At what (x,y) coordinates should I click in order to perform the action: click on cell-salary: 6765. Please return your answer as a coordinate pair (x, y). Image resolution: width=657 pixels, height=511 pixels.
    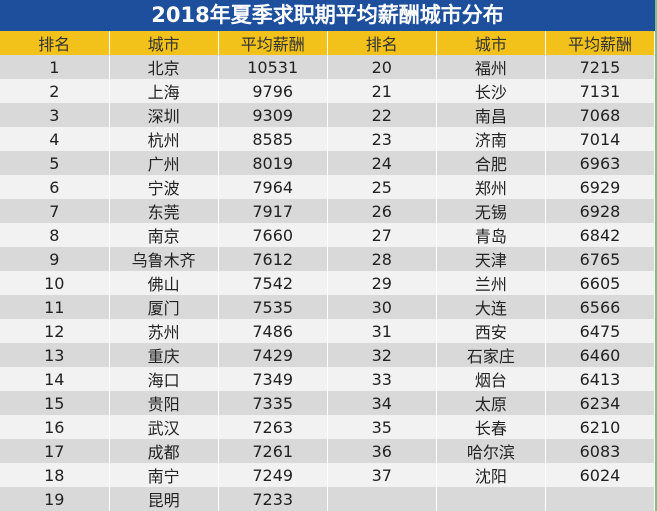
    Looking at the image, I should click on (600, 259).